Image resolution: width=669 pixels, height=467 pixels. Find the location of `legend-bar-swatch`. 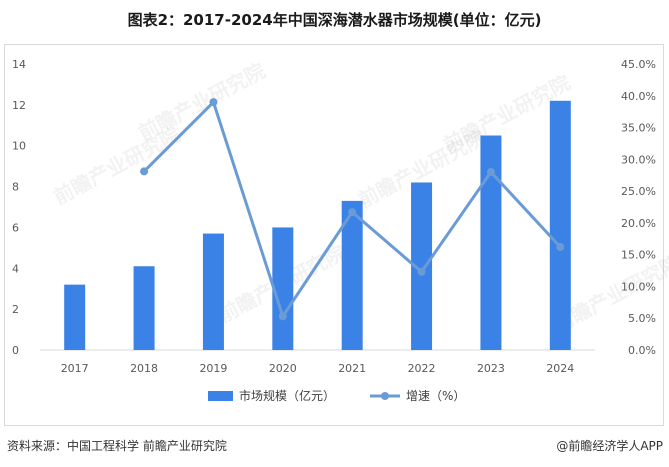

legend-bar-swatch is located at coordinates (220, 396).